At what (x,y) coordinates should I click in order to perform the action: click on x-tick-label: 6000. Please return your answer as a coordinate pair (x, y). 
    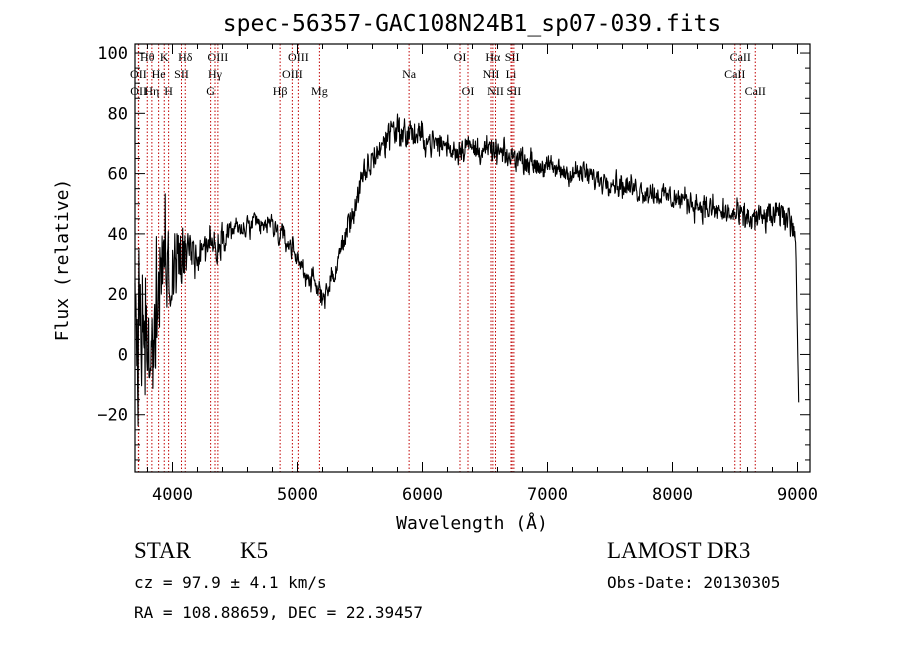
    Looking at the image, I should click on (422, 495).